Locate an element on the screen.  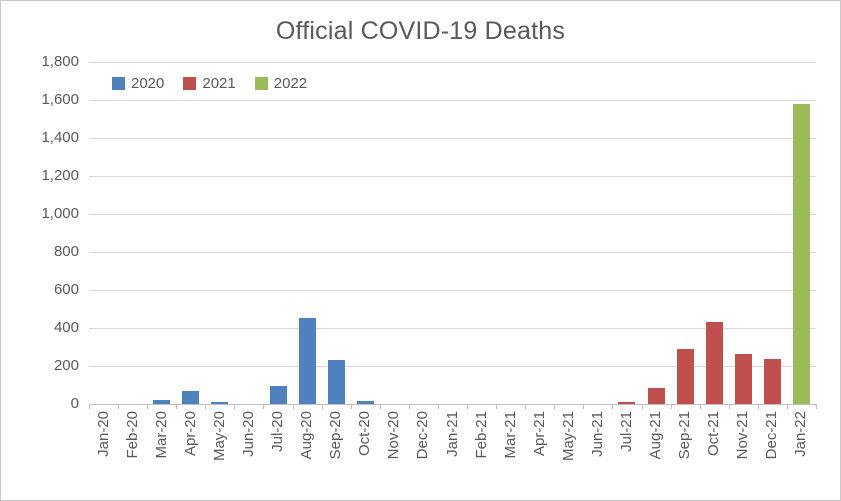
x-axis-label: May-20 is located at coordinates (219, 436).